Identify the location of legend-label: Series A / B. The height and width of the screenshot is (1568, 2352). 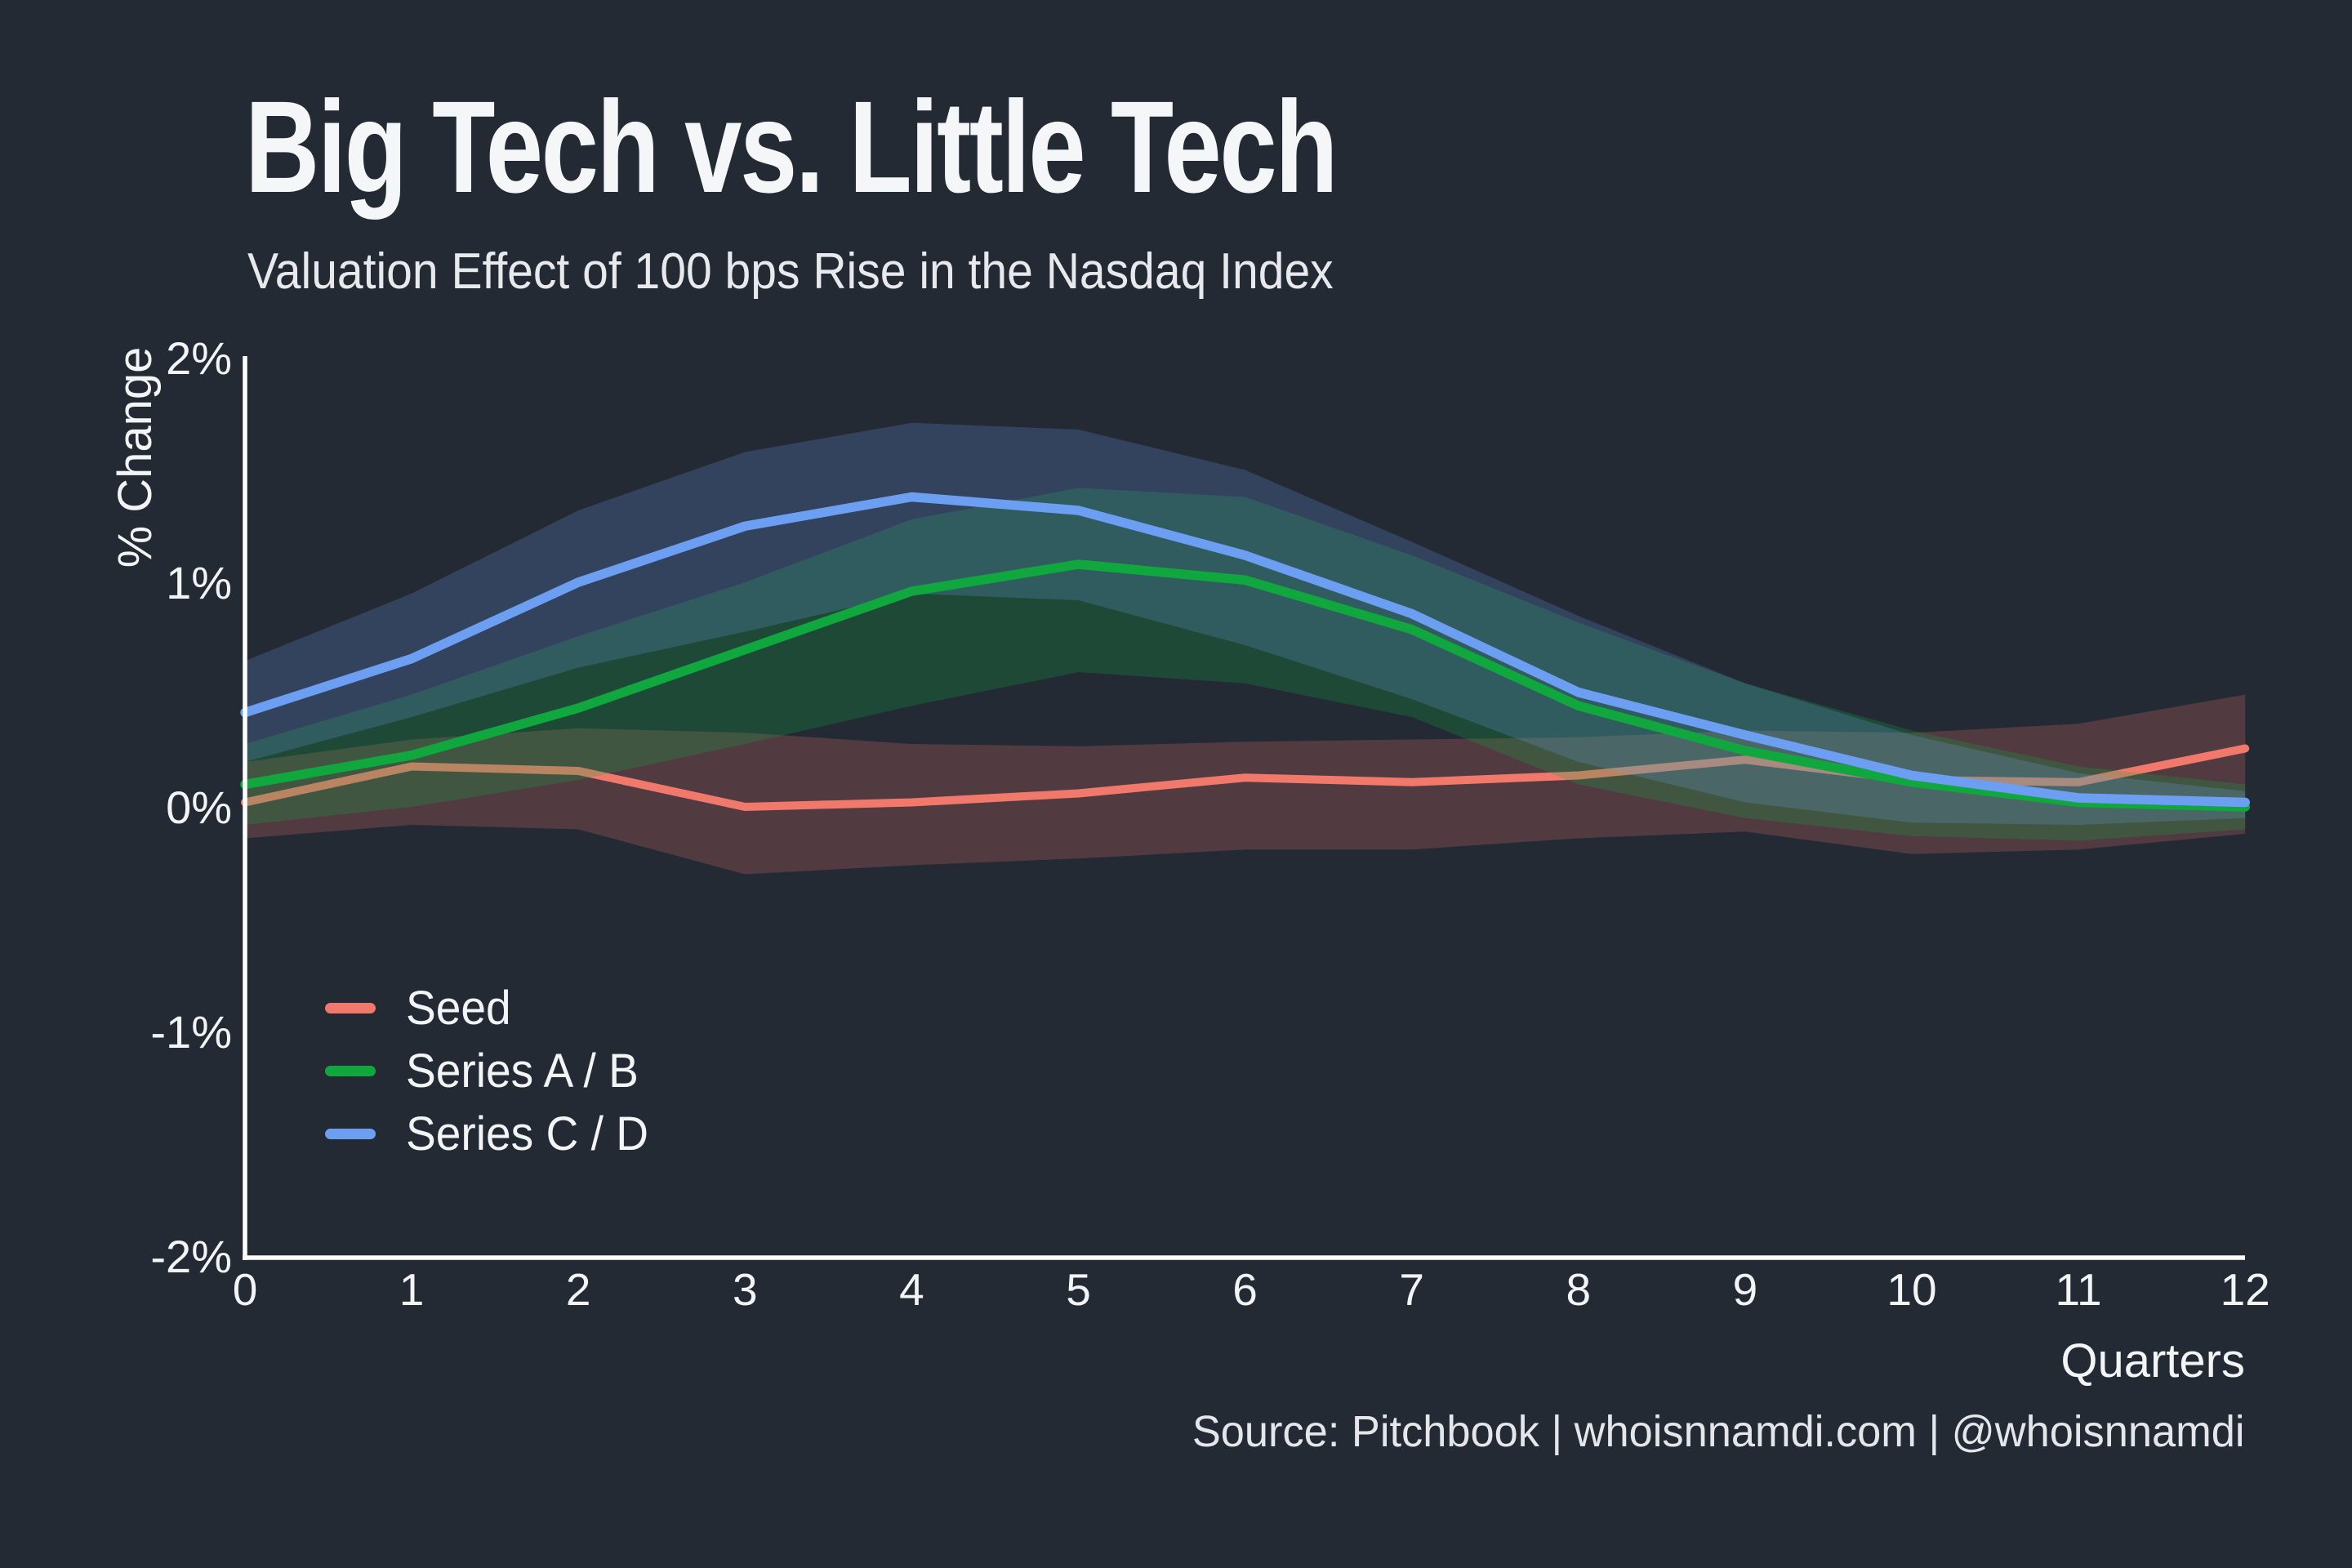
(522, 1071).